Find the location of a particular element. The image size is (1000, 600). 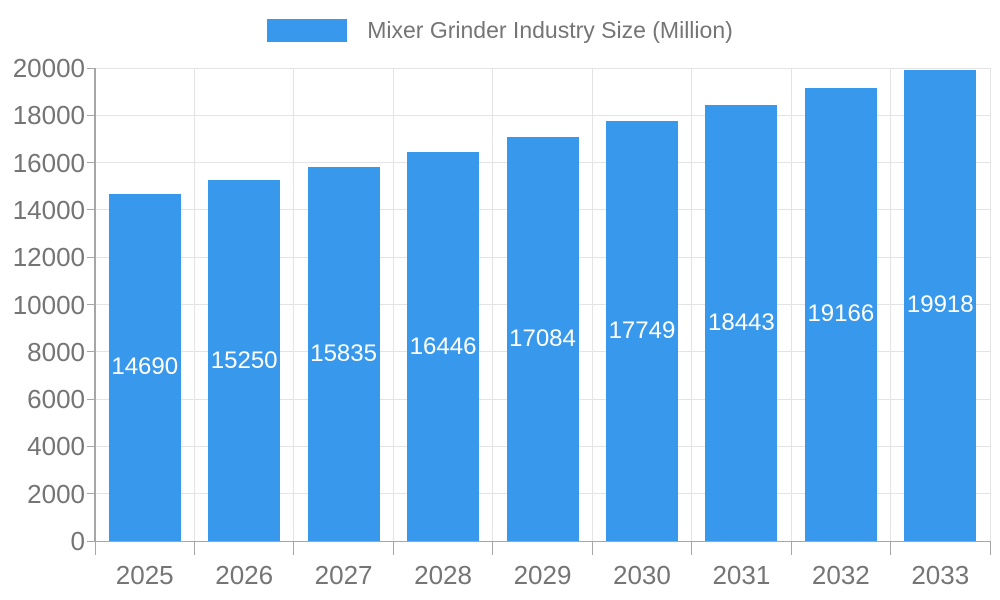

x-axis-label: 2025 is located at coordinates (144, 575).